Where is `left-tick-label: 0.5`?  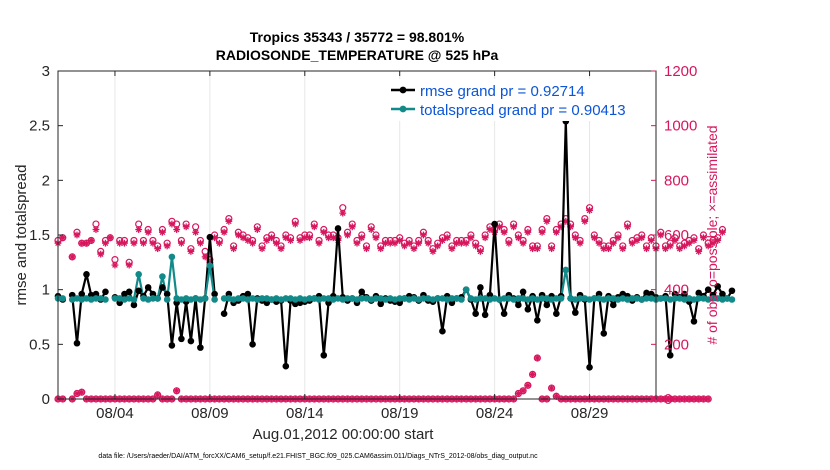
left-tick-label: 0.5 is located at coordinates (39, 344).